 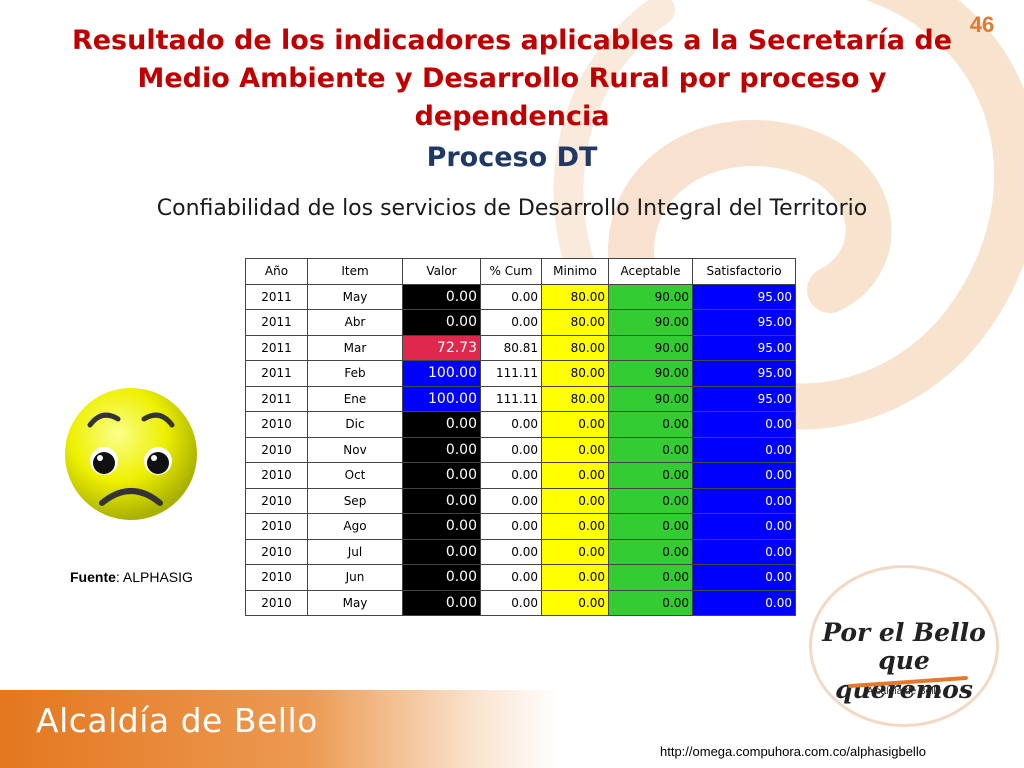 What do you see at coordinates (154, 577) in the screenshot?
I see `source-value: : ALPHASIG` at bounding box center [154, 577].